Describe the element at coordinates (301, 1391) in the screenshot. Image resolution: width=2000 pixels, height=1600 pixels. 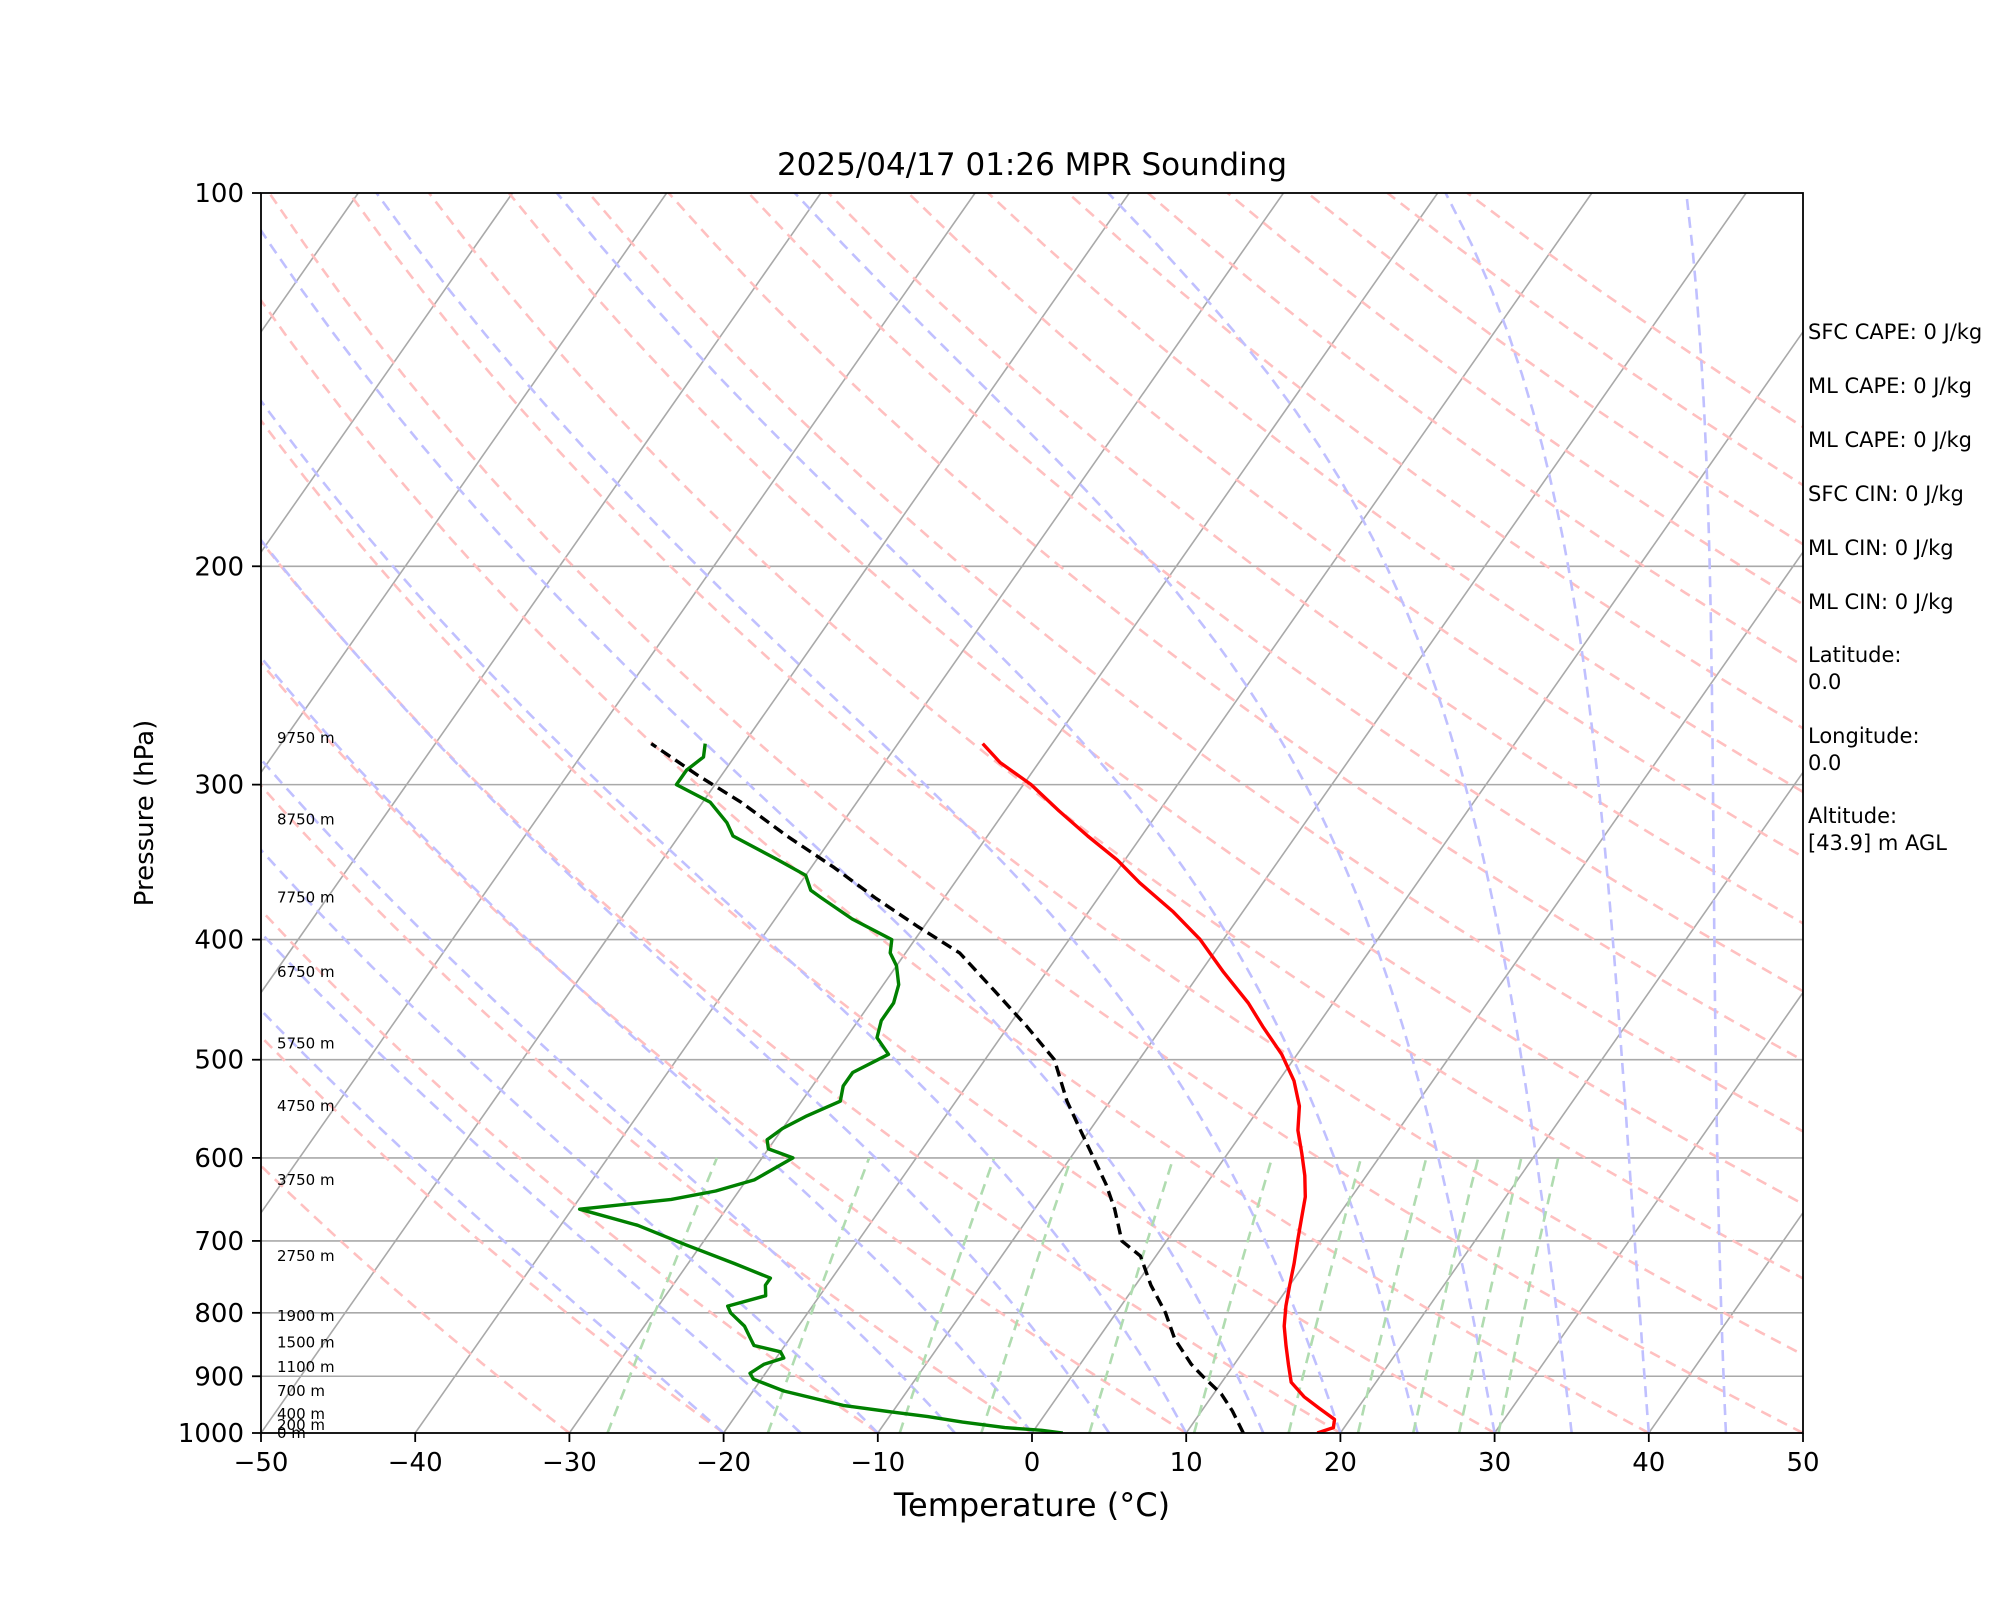
I see `height-label: 700 m` at that location.